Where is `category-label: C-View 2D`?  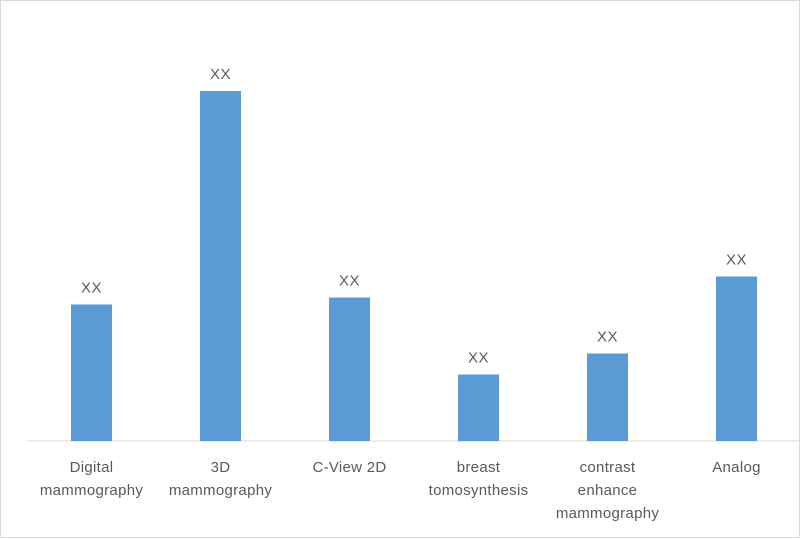
category-label: C-View 2D is located at coordinates (349, 467).